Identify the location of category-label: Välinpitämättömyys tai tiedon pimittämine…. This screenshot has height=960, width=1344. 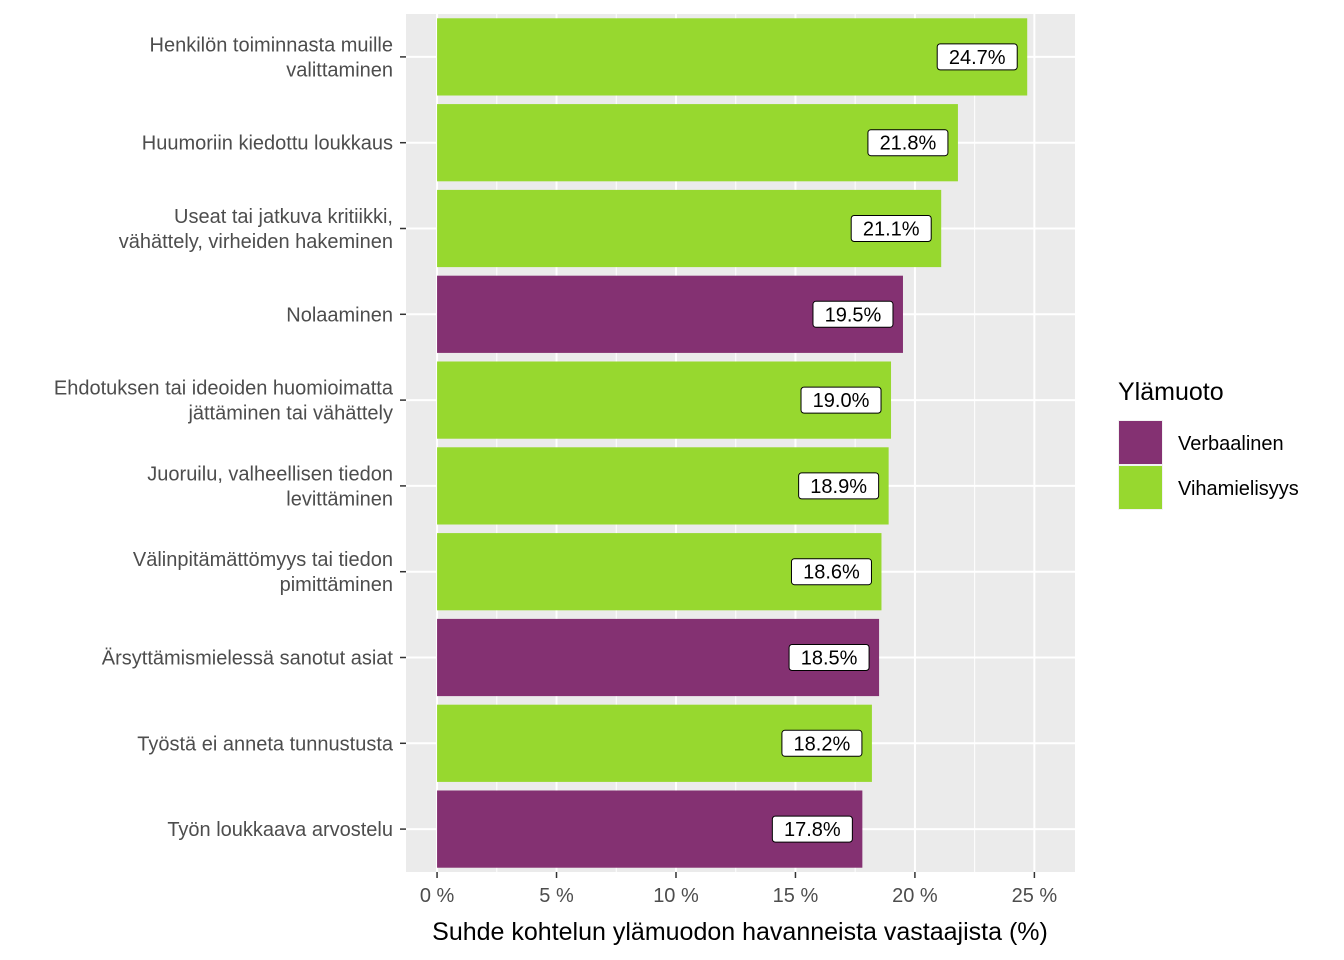
(263, 572).